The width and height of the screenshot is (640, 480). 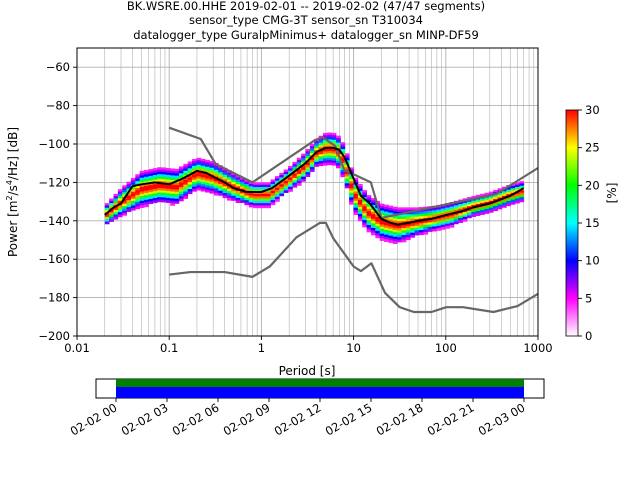 I want to click on y-tick-label: −180, so click(x=54, y=298).